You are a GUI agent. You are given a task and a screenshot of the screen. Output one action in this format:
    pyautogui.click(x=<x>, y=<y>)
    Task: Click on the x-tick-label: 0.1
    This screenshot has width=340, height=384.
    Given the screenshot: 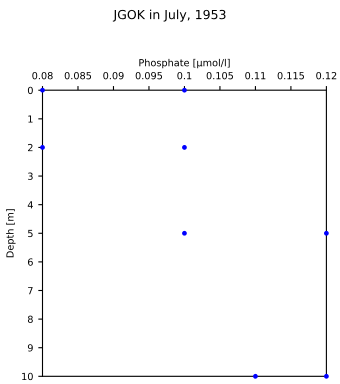 What is the action you would take?
    pyautogui.click(x=184, y=76)
    